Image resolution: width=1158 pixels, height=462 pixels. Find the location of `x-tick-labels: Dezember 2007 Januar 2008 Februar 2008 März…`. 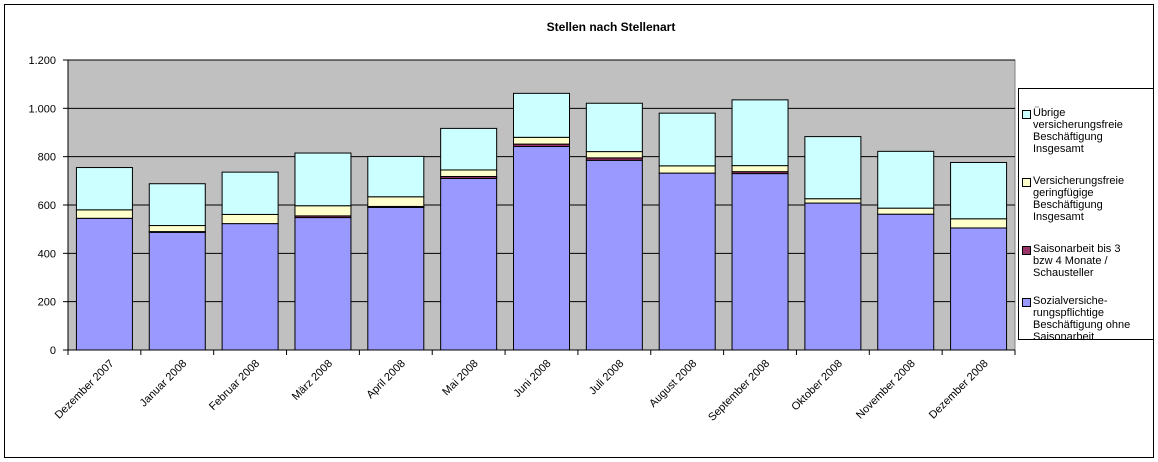

x-tick-labels: Dezember 2007 Januar 2008 Februar 2008 März… is located at coordinates (522, 391).